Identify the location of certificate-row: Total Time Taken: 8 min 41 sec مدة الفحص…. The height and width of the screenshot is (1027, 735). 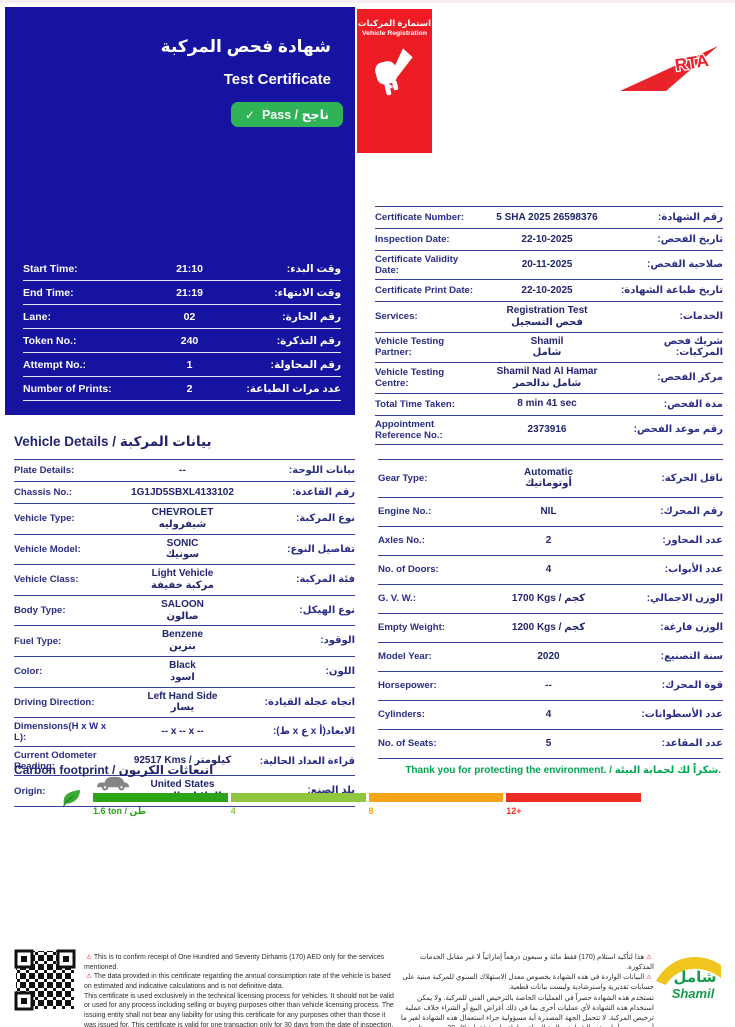
(549, 405).